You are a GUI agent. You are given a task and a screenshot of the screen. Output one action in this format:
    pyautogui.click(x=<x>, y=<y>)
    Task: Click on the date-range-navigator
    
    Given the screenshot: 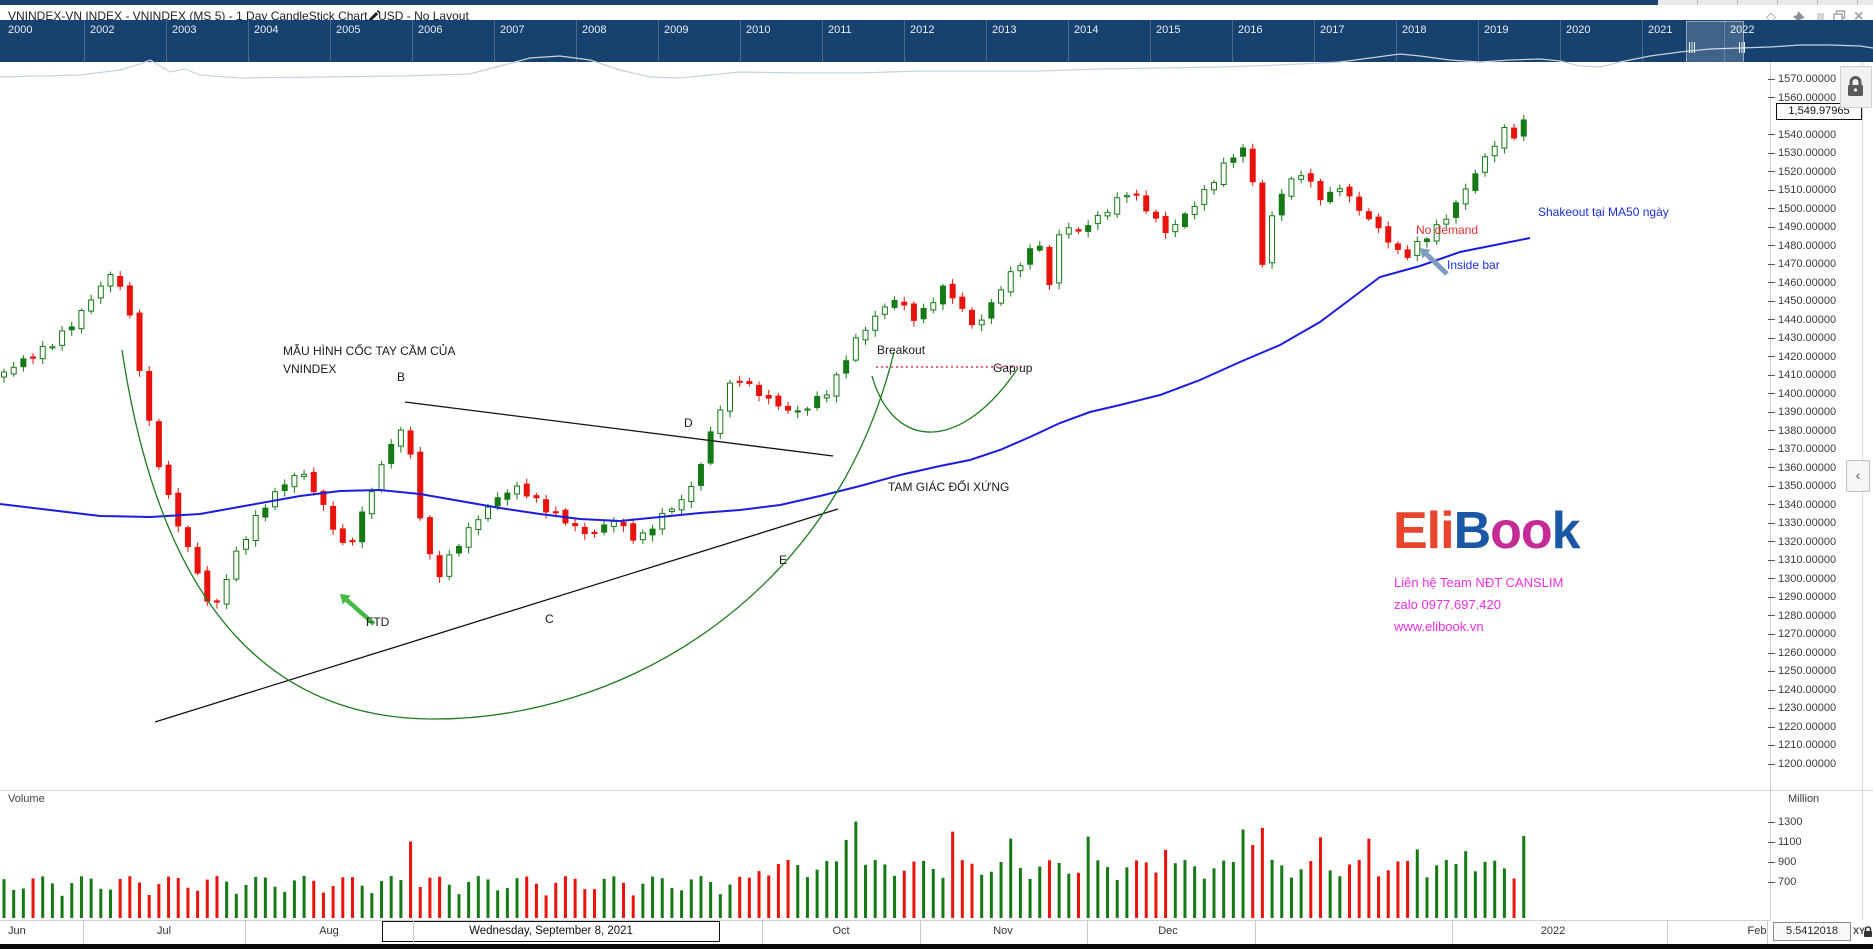 What is the action you would take?
    pyautogui.click(x=936, y=41)
    